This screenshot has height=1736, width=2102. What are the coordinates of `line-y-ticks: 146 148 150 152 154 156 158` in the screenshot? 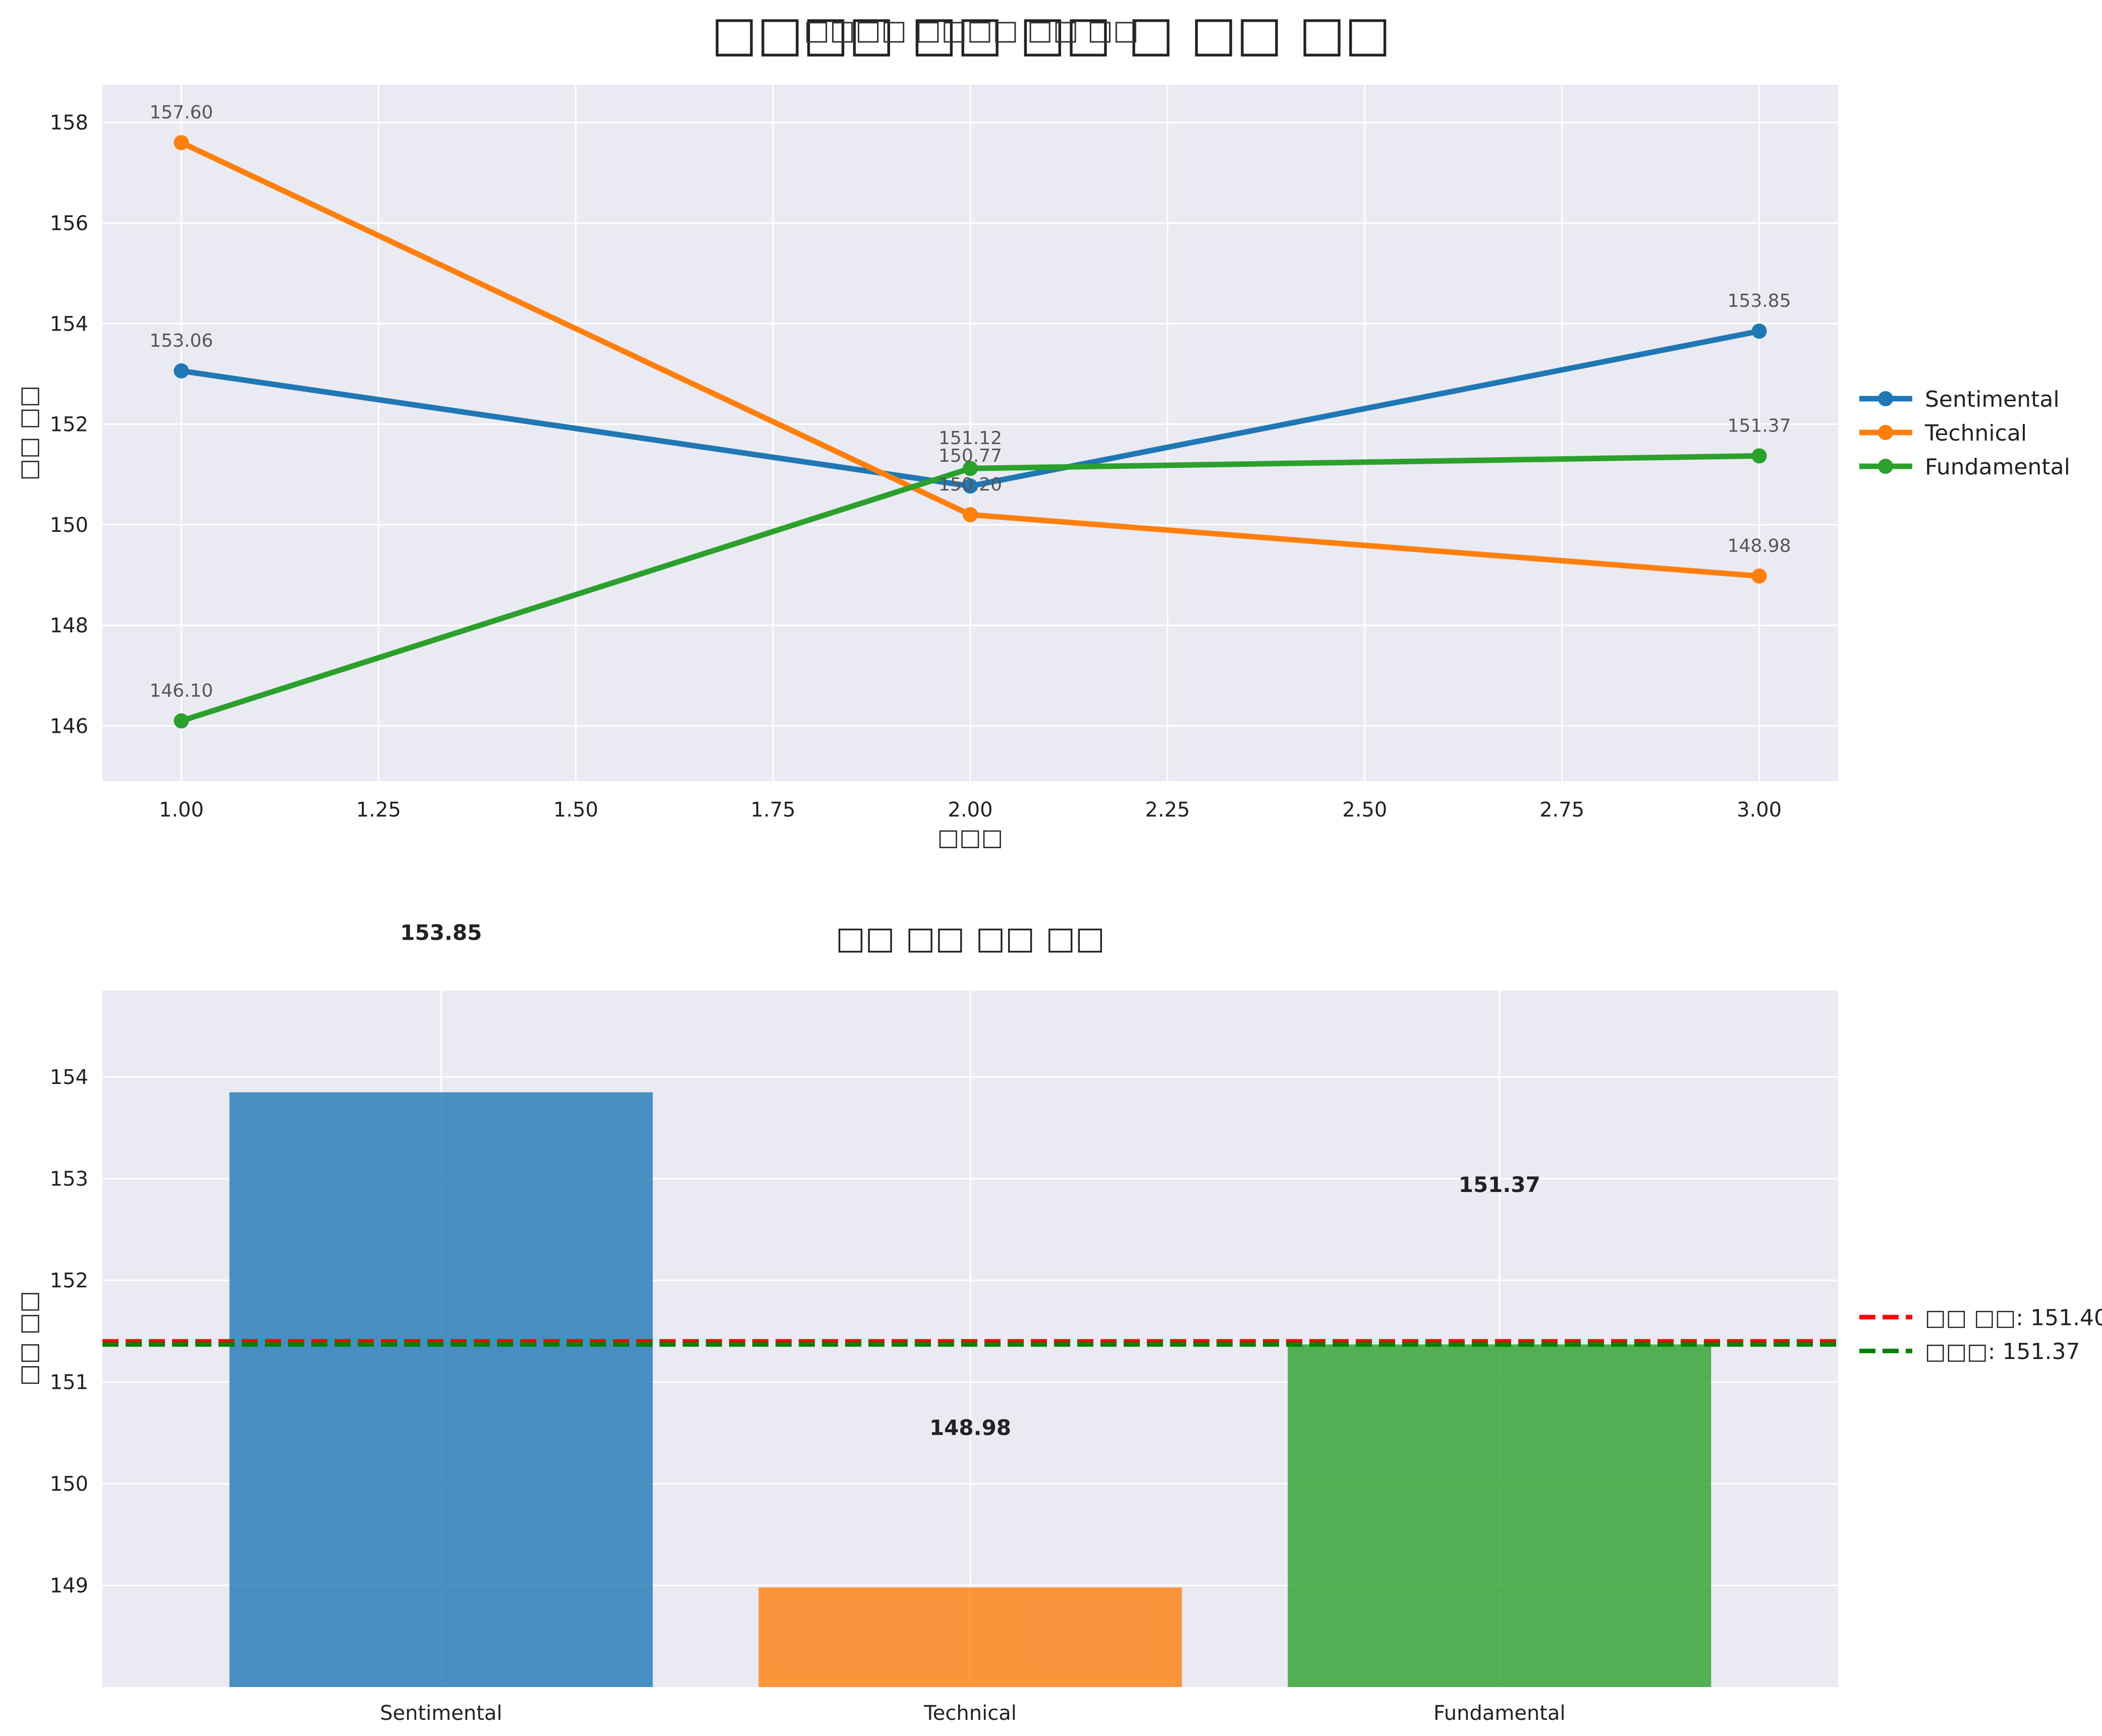 It's located at (69, 425).